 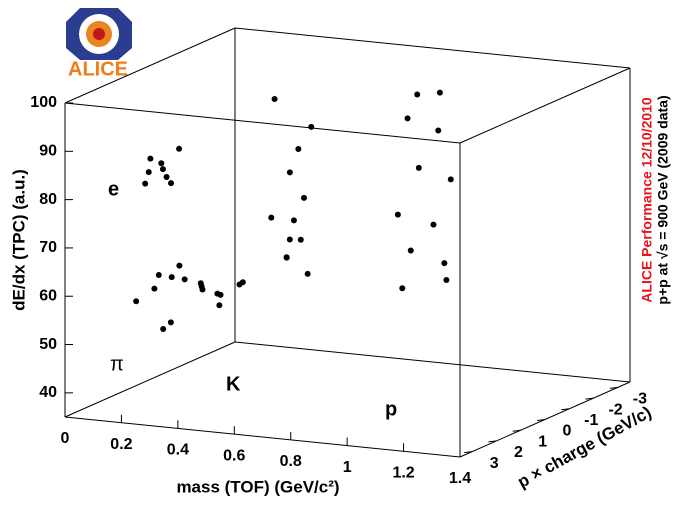 What do you see at coordinates (615, 409) in the screenshot?
I see `z-tick-label: -2` at bounding box center [615, 409].